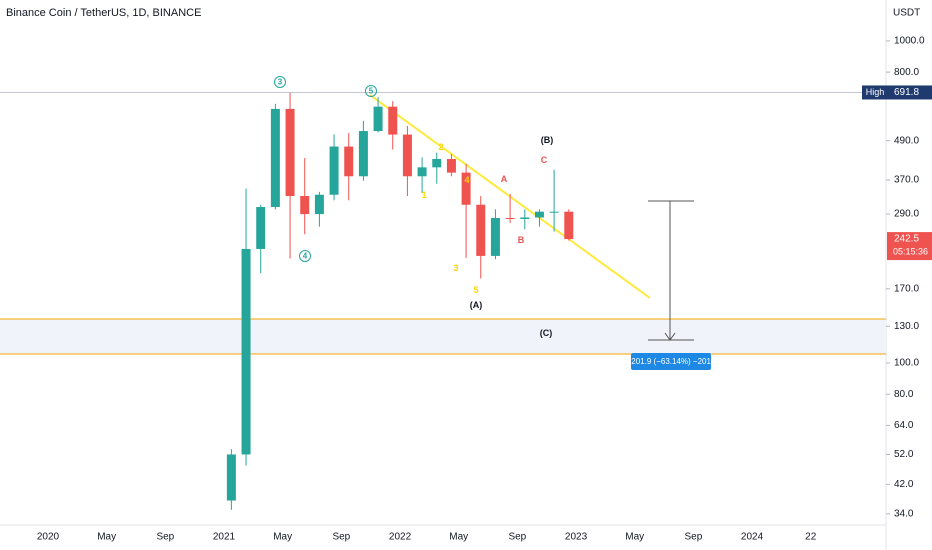 The width and height of the screenshot is (932, 550). I want to click on x-tick-label: 2021, so click(224, 537).